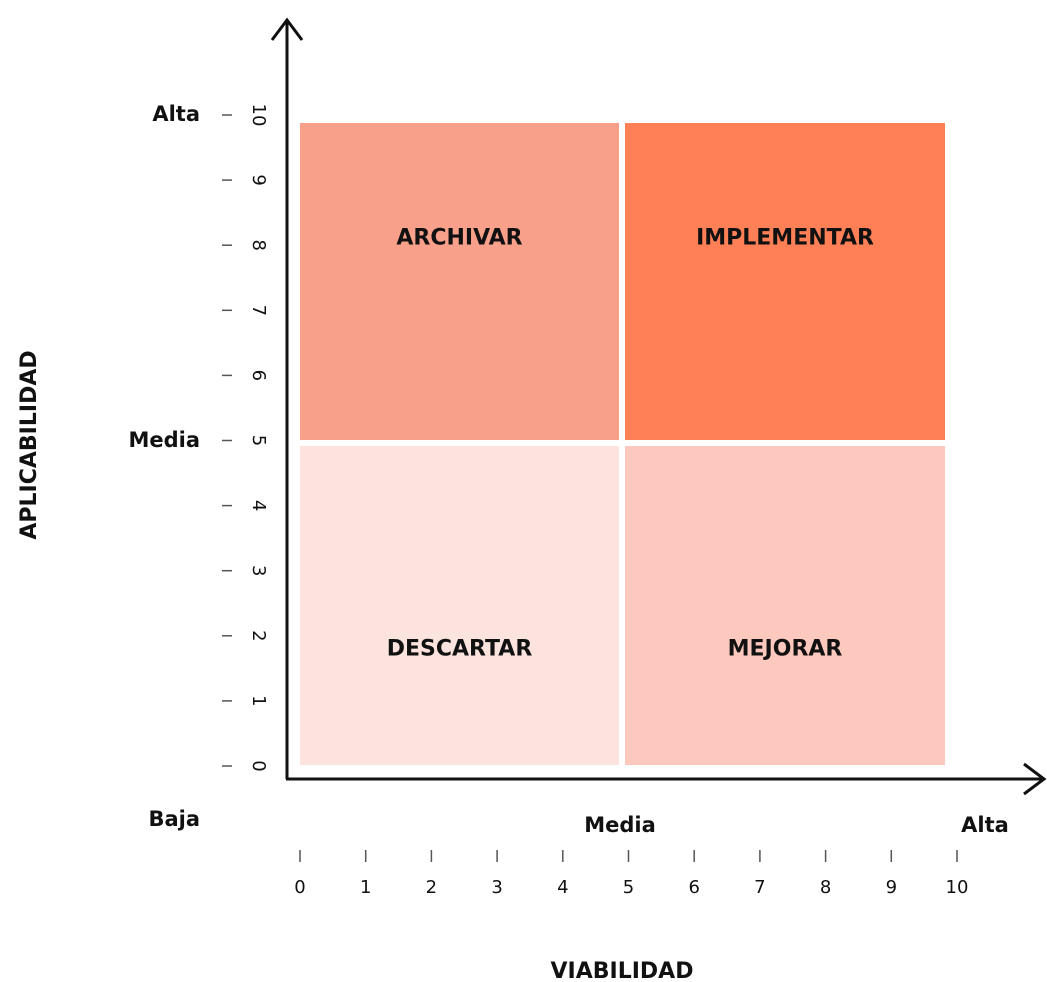 The height and width of the screenshot is (982, 1047). I want to click on y-tick-label: 10, so click(258, 115).